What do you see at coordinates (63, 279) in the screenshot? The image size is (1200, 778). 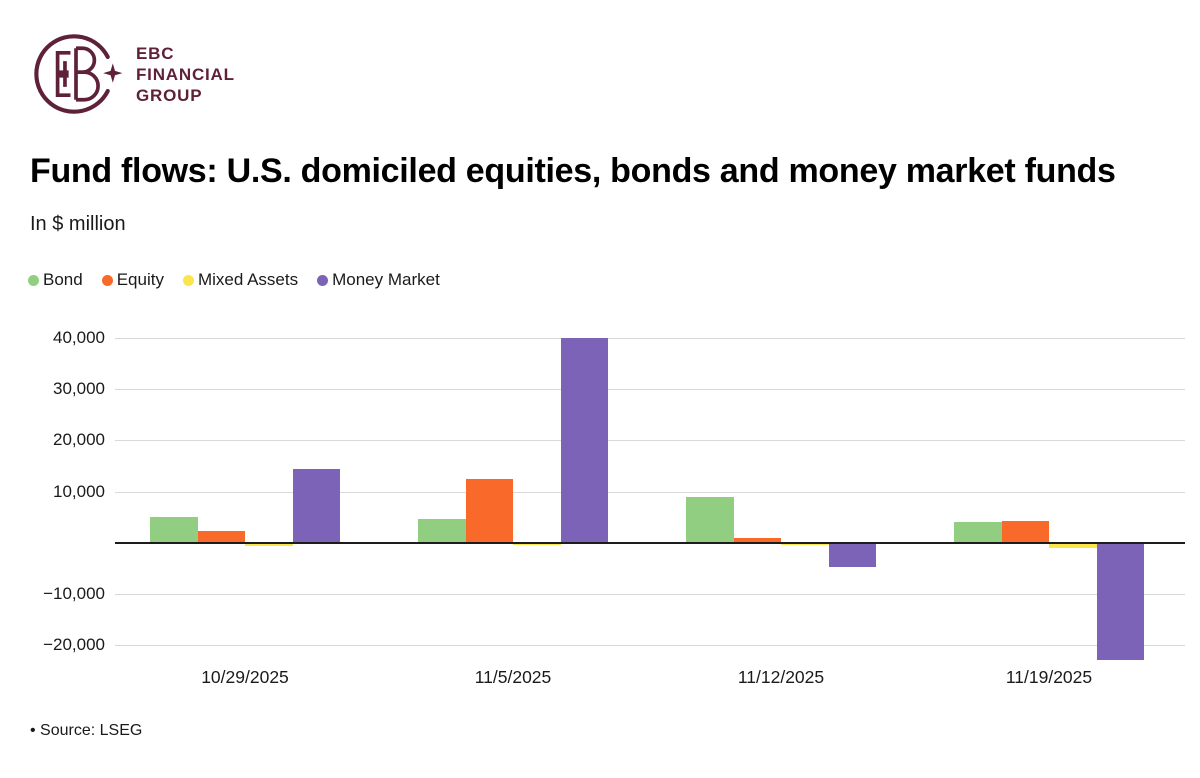 I see `legend-label: Bond` at bounding box center [63, 279].